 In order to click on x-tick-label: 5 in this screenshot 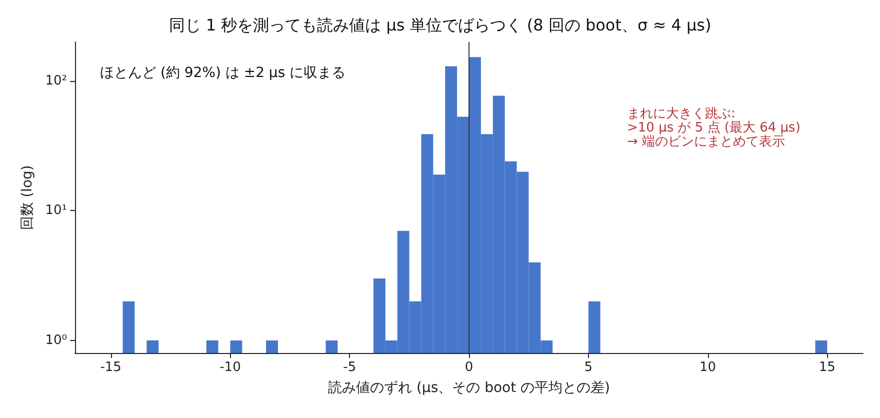, I will do `click(588, 367)`.